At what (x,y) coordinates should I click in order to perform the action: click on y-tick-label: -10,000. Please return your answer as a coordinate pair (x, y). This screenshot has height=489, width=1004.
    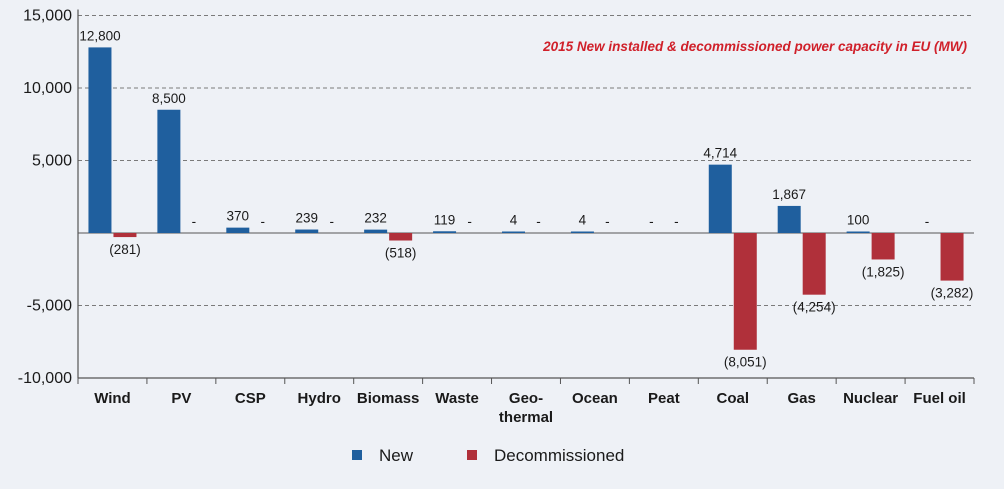
    Looking at the image, I should click on (45, 378).